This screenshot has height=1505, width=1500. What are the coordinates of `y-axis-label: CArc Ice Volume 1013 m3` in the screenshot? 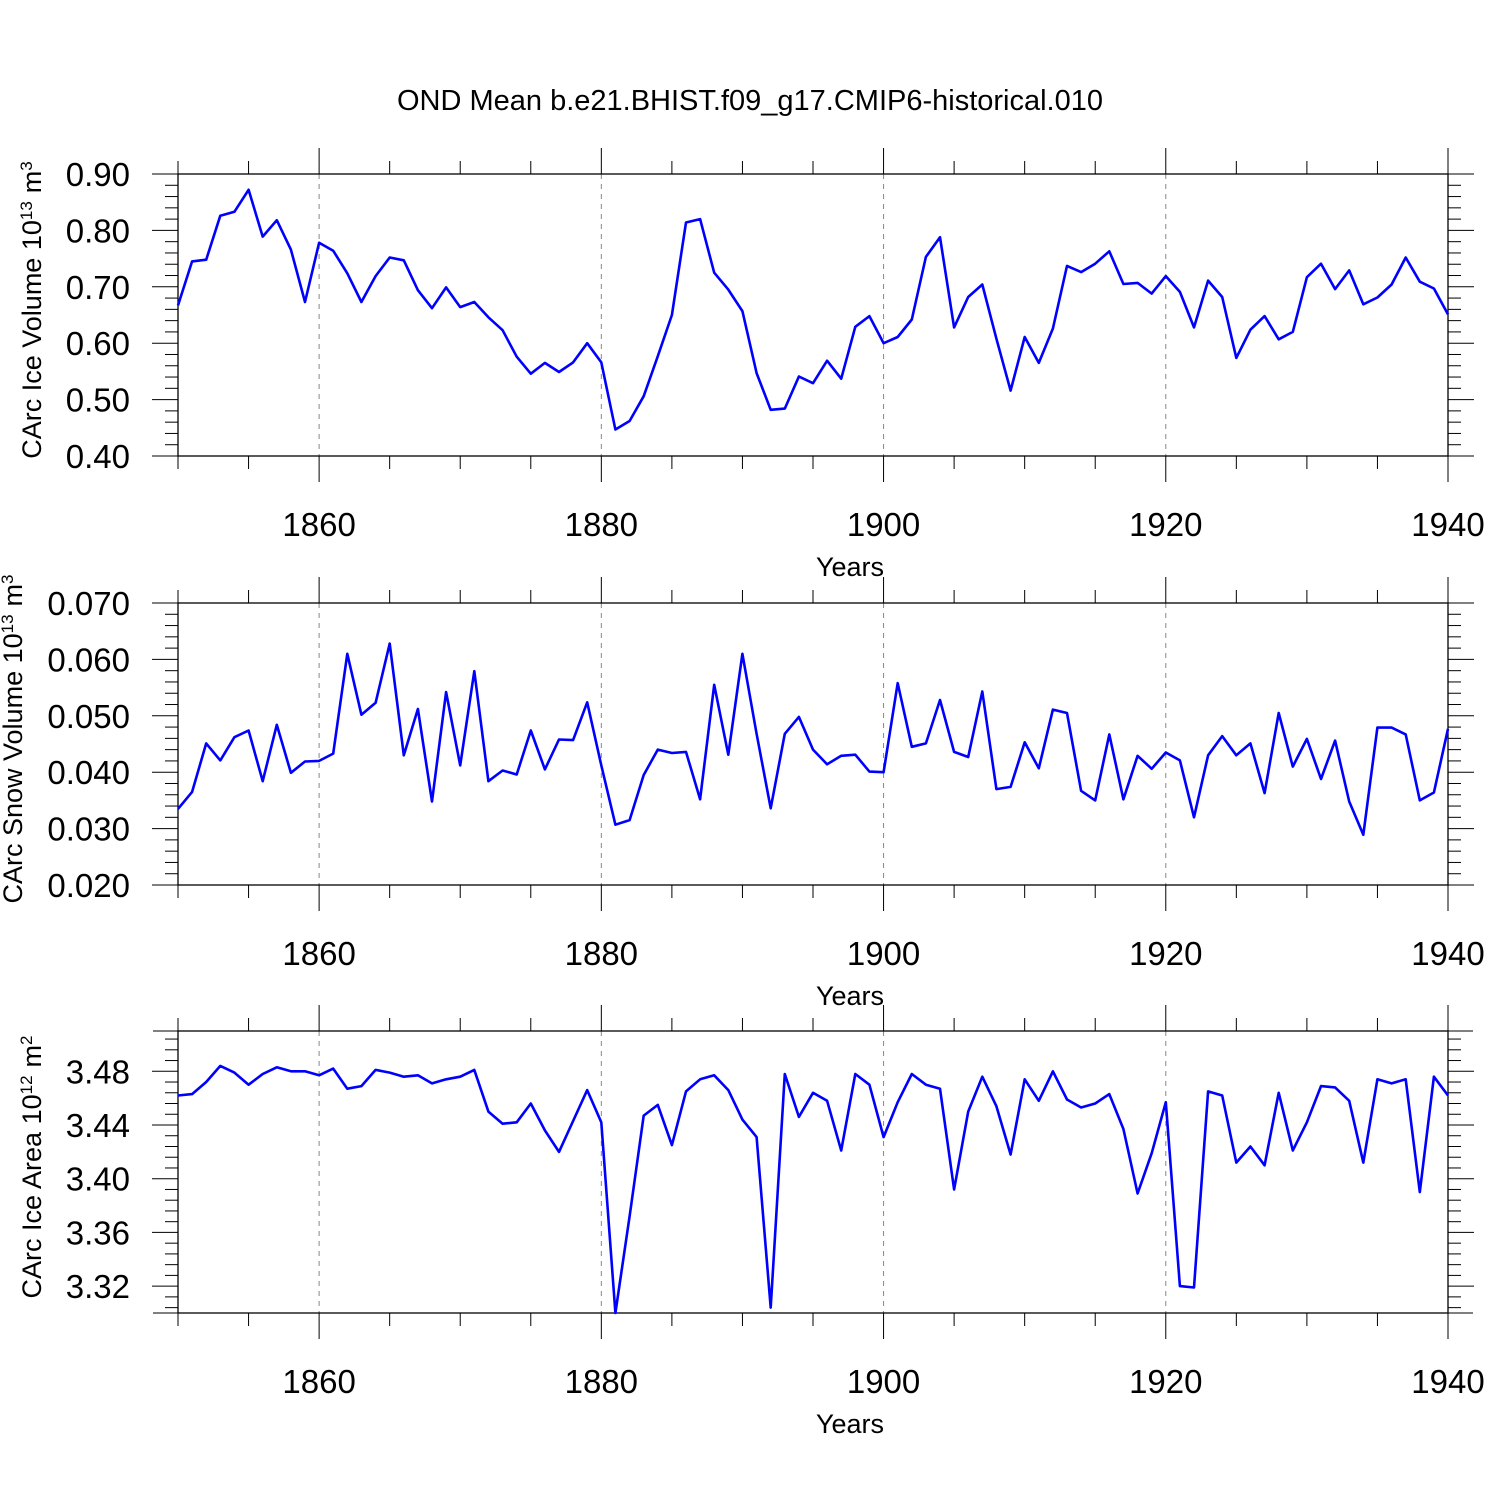 It's located at (32, 310).